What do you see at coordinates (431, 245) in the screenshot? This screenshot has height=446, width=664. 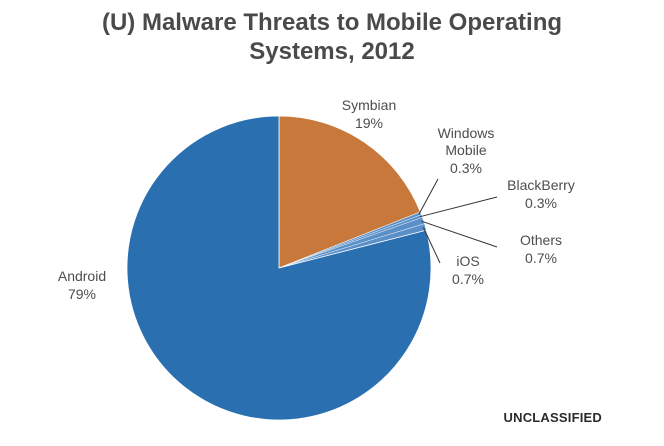 I see `leader-line-ios` at bounding box center [431, 245].